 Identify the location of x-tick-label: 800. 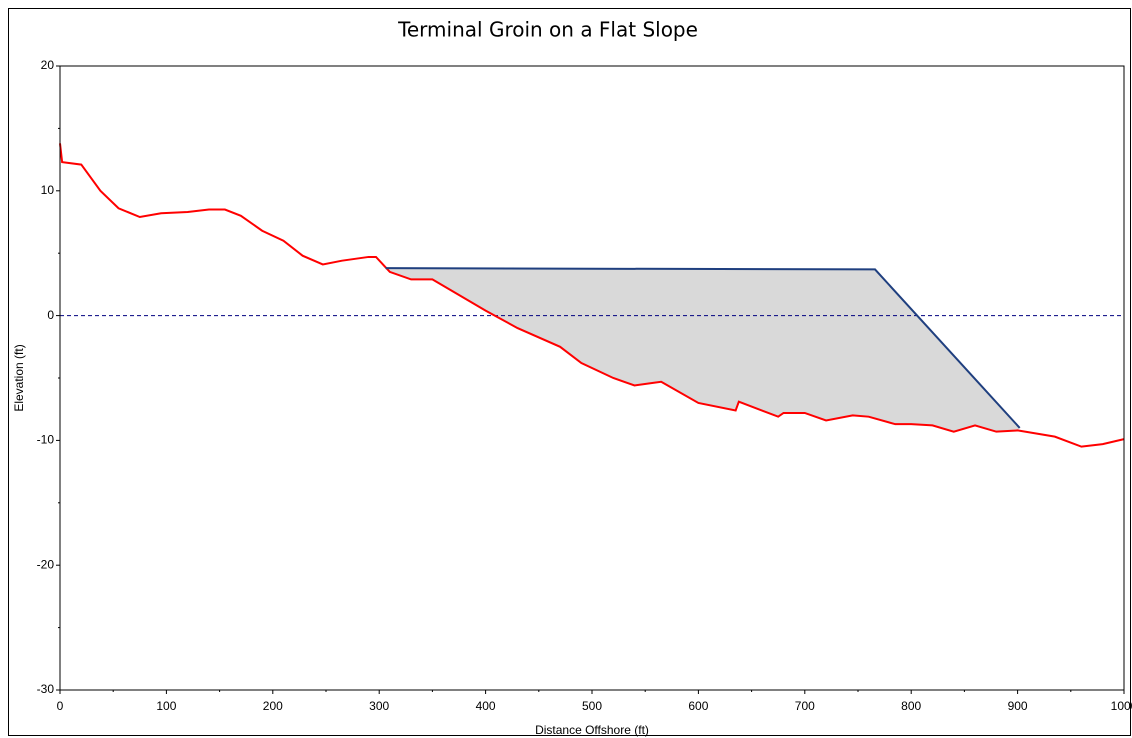
(911, 706).